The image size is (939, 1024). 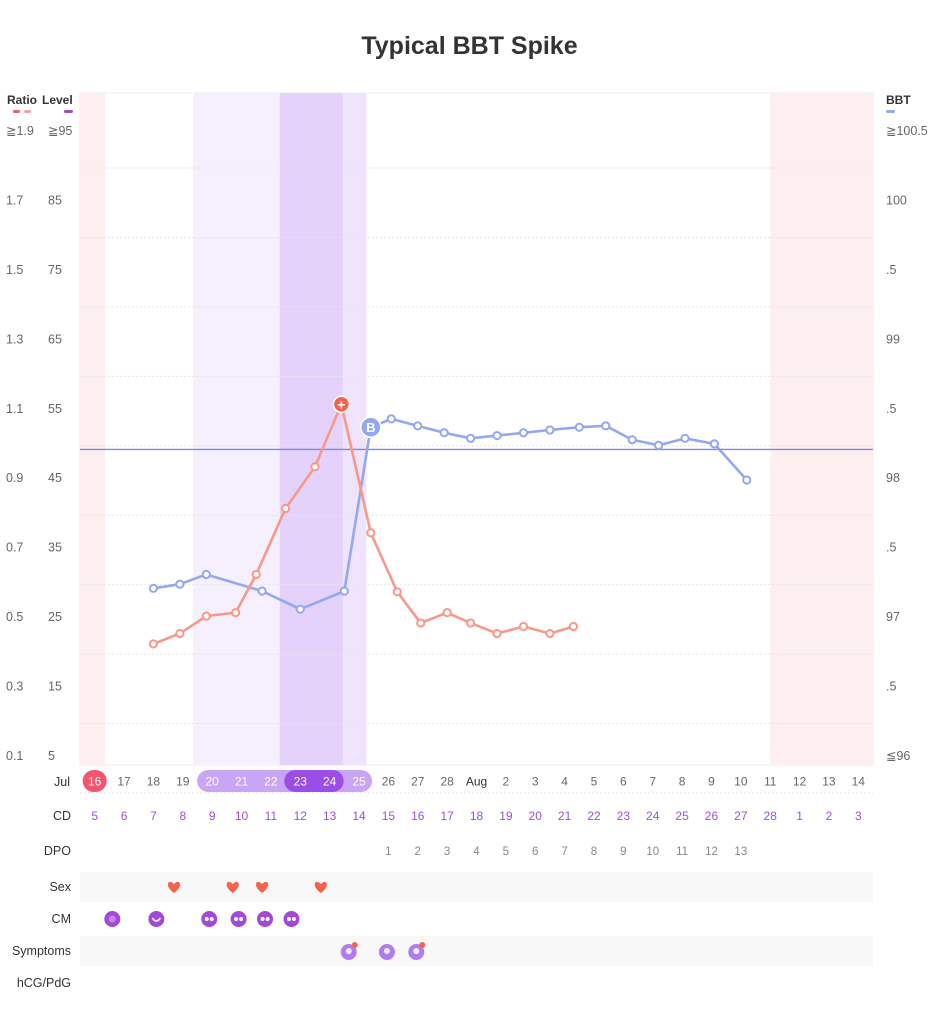 What do you see at coordinates (893, 478) in the screenshot?
I see `bbt-tick-label: 98` at bounding box center [893, 478].